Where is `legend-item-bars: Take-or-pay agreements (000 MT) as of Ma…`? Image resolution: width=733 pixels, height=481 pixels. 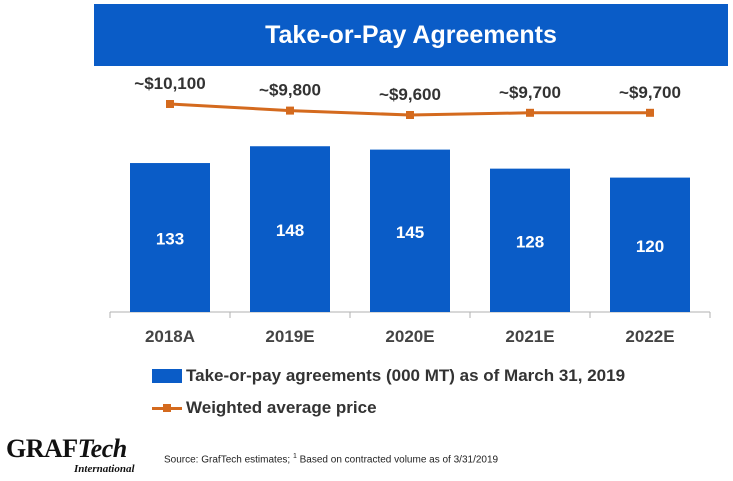 legend-item-bars: Take-or-pay agreements (000 MT) as of Ma… is located at coordinates (388, 376).